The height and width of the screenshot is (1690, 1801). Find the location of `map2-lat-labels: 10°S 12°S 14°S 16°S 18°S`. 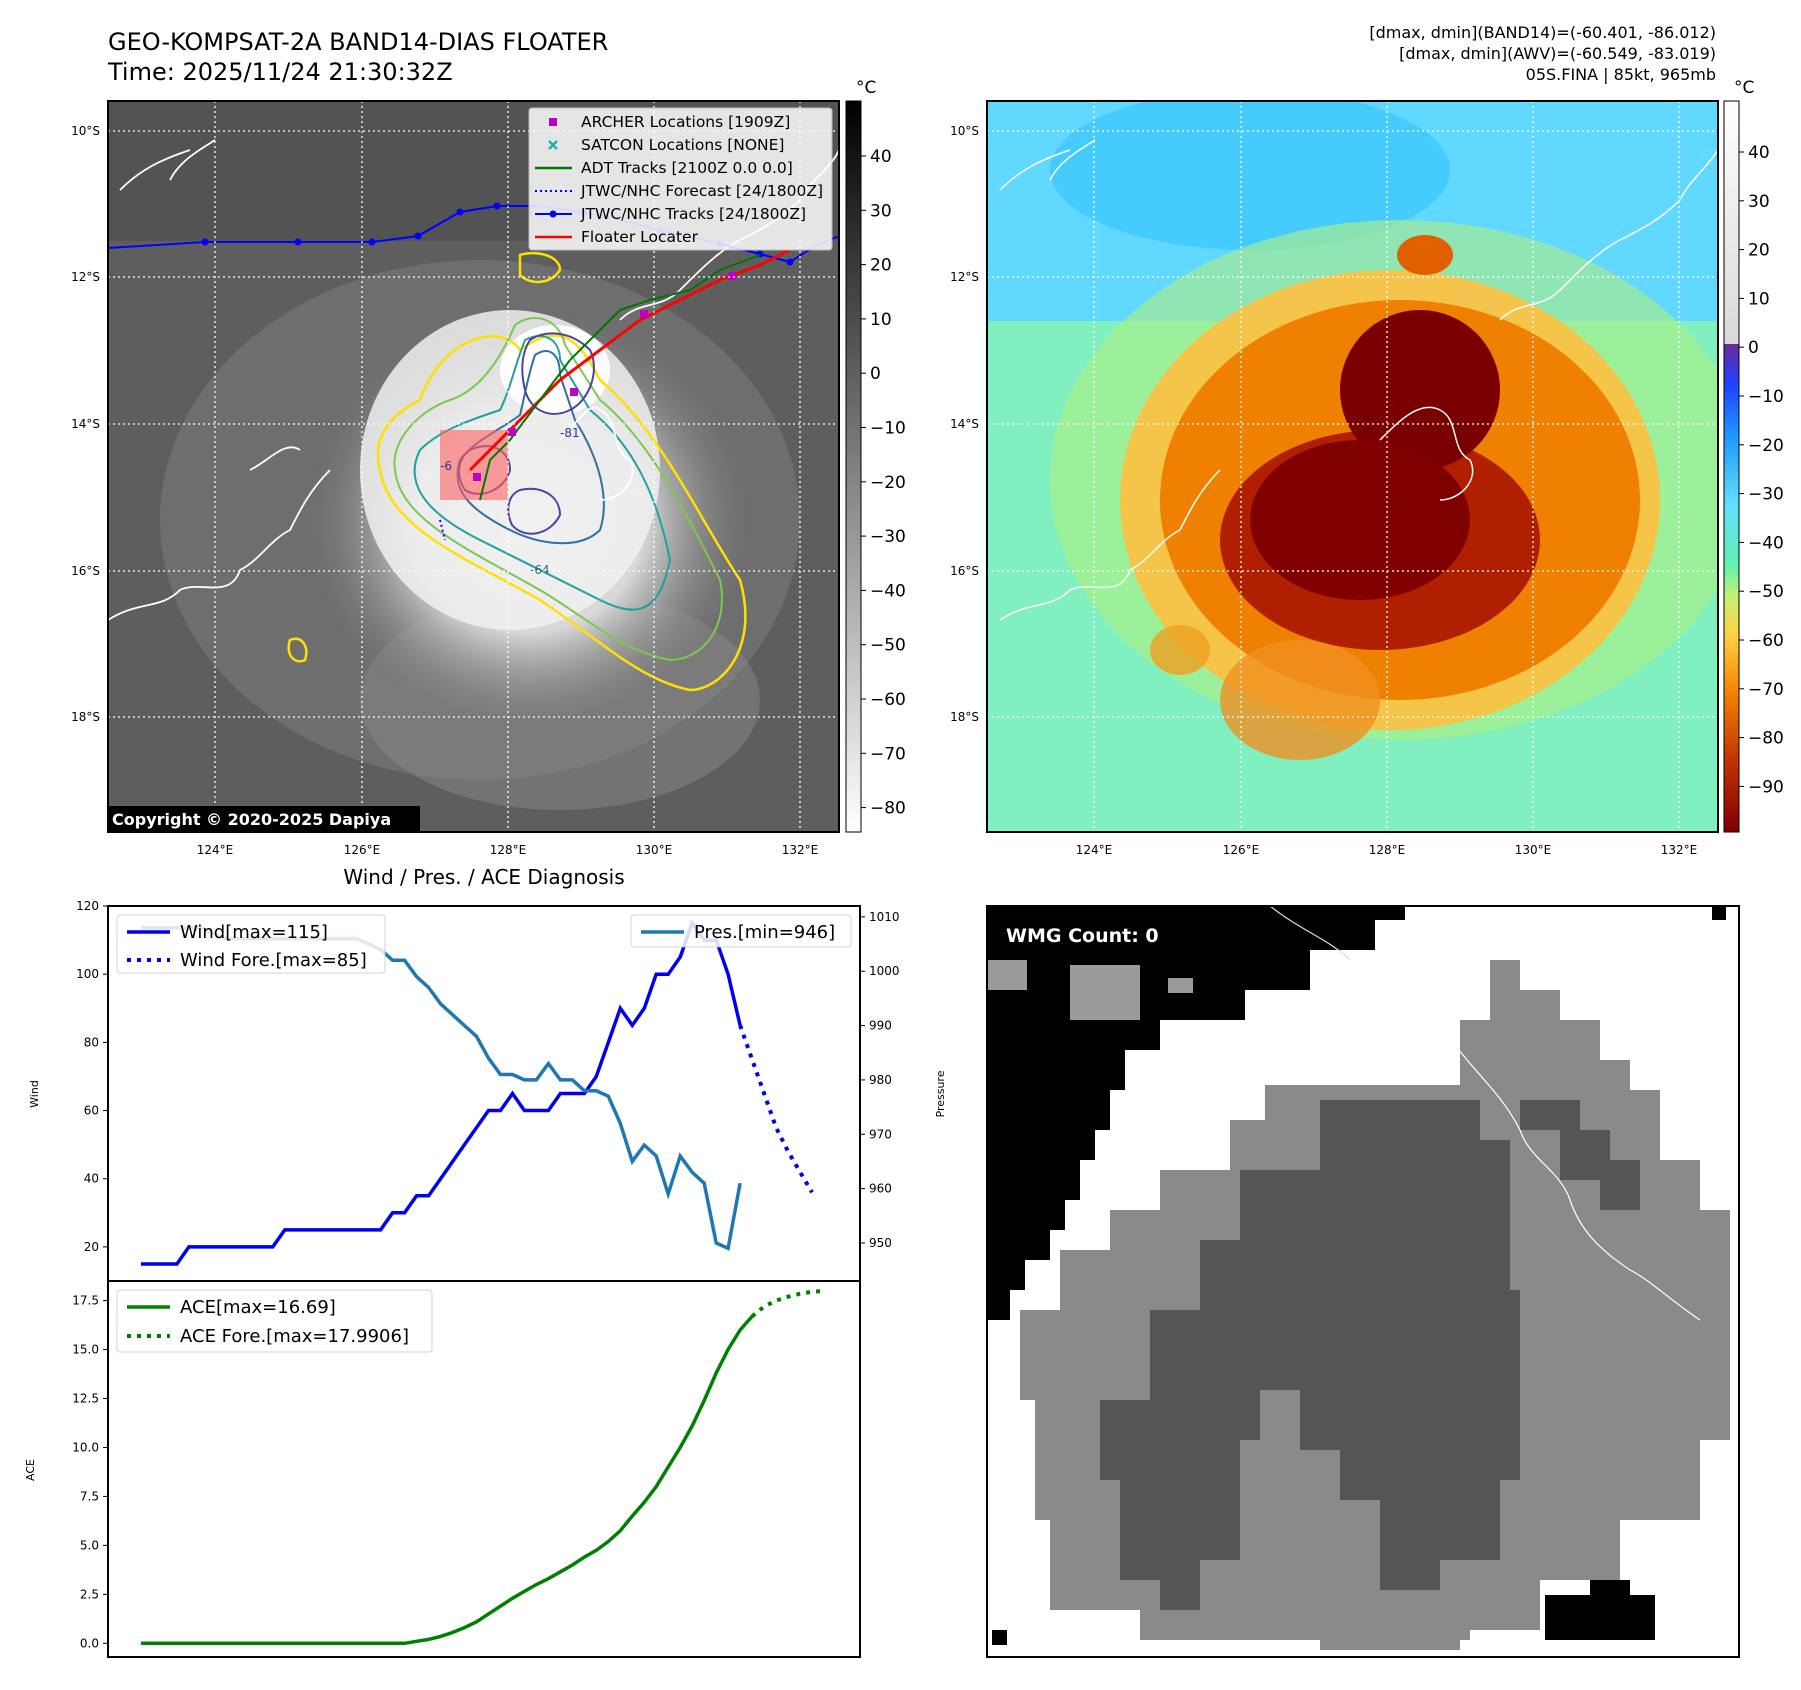

map2-lat-labels: 10°S 12°S 14°S 16°S 18°S is located at coordinates (964, 424).